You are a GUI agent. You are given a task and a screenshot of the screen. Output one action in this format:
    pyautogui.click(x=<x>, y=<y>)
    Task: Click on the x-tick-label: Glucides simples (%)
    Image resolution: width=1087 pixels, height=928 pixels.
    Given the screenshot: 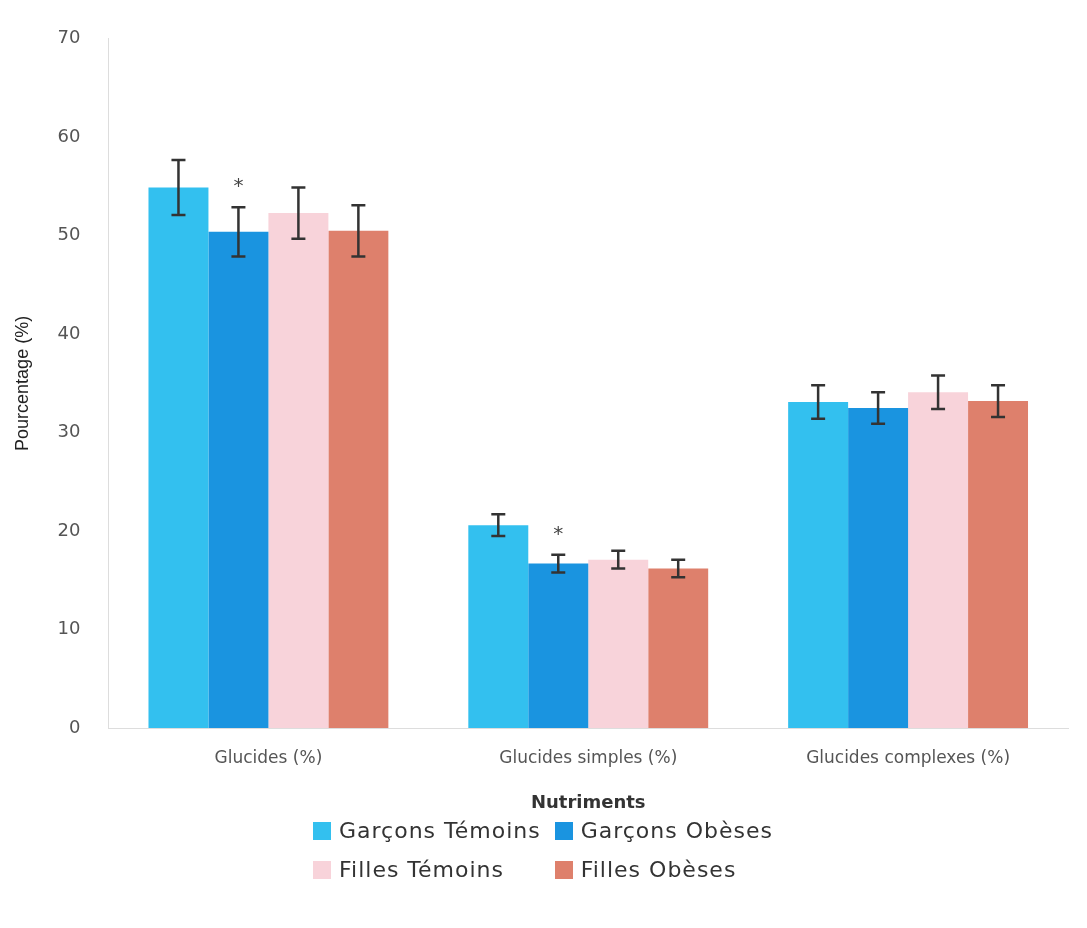 What is the action you would take?
    pyautogui.click(x=588, y=756)
    